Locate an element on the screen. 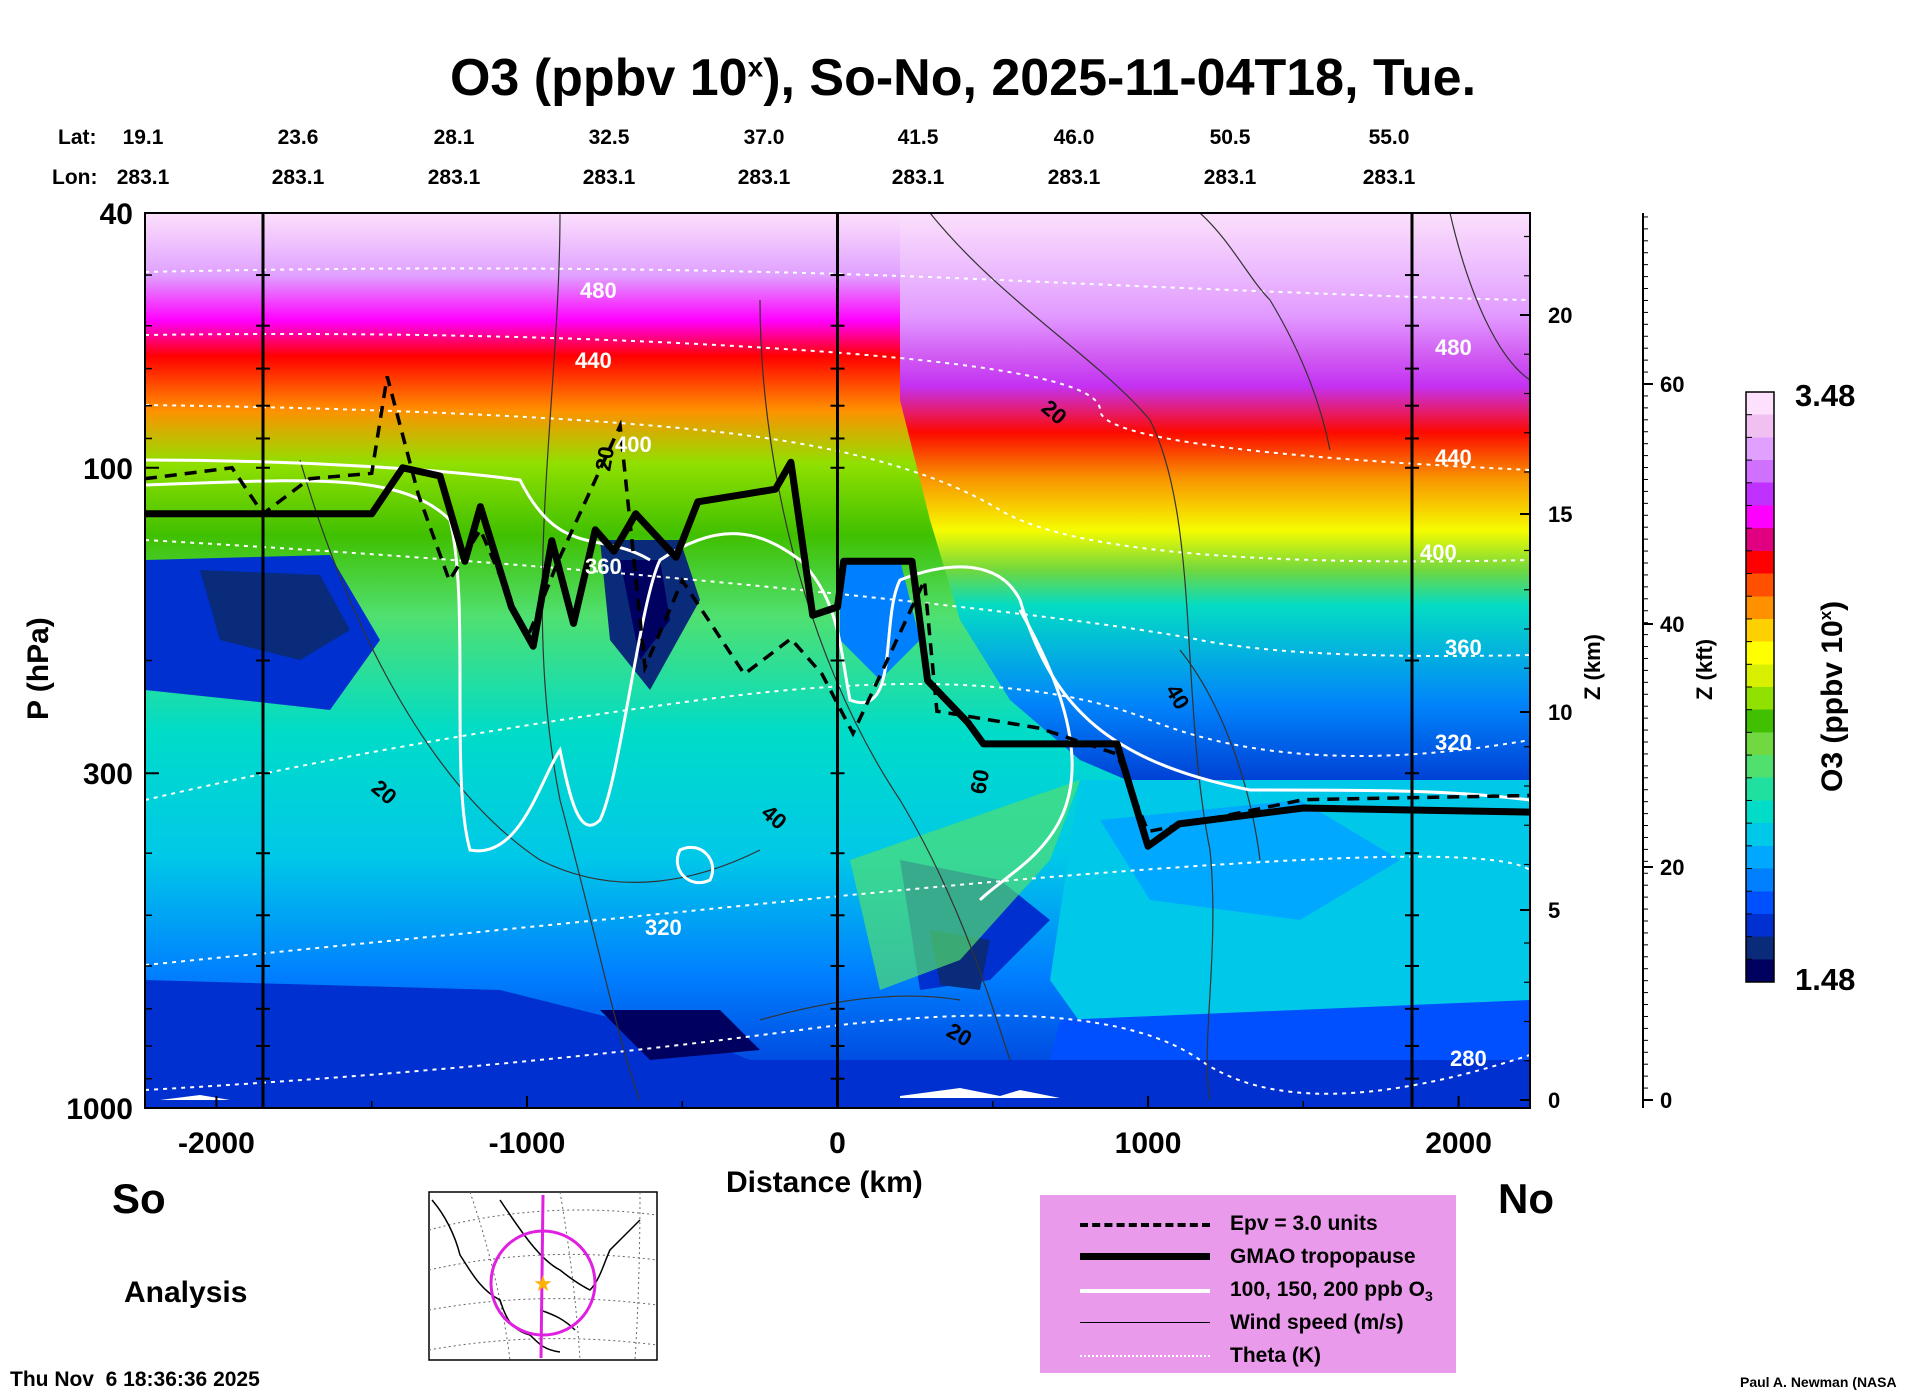 Image resolution: width=1926 pixels, height=1394 pixels. south-label: So is located at coordinates (139, 1198).